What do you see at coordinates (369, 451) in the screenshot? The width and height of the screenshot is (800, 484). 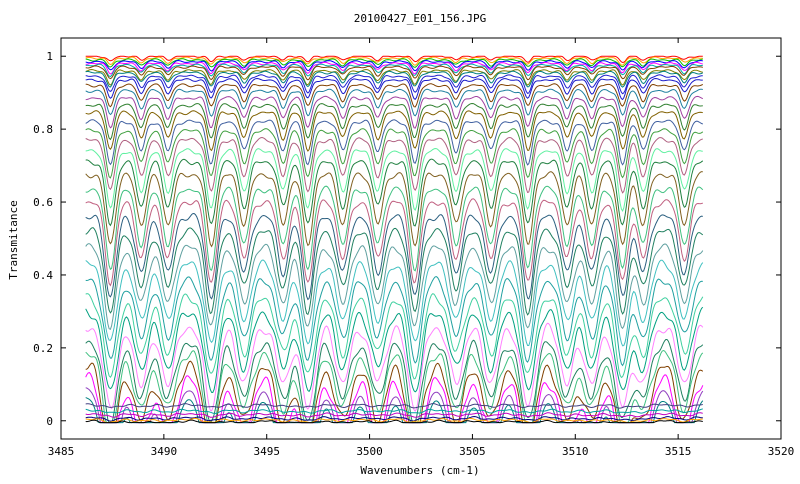 I see `x-tick-label: 3500` at bounding box center [369, 451].